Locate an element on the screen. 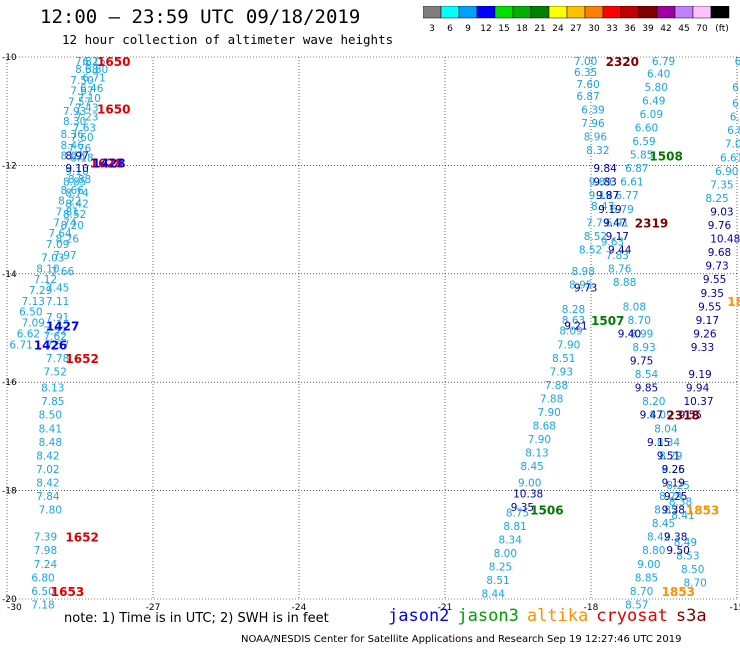  colorbar-label: 12 is located at coordinates (485, 29).